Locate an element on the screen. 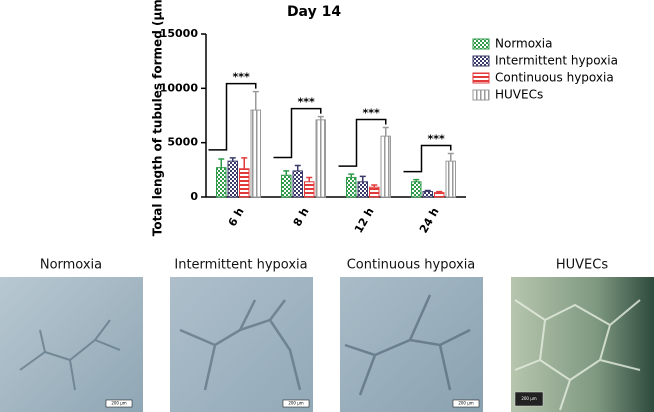  x-tick-label: 24 h is located at coordinates (429, 221).